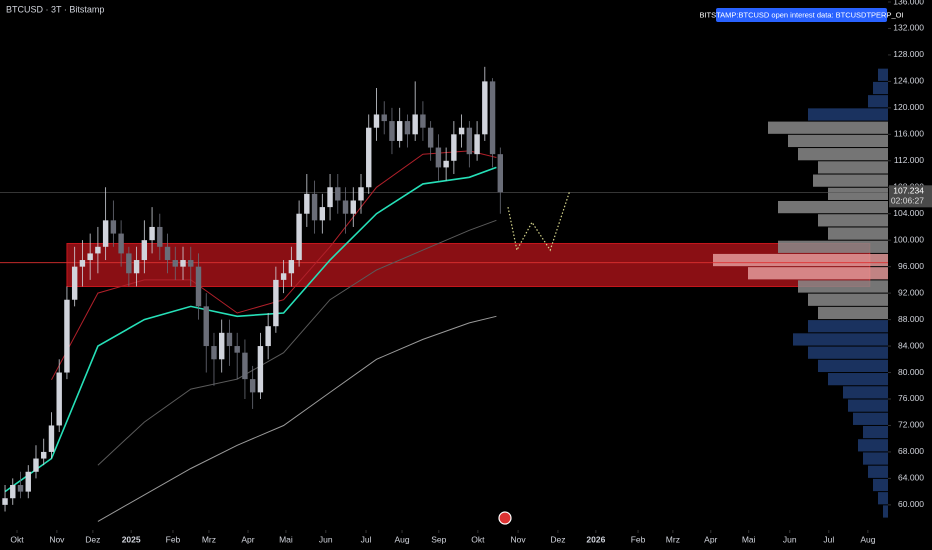 The image size is (932, 550). Describe the element at coordinates (55, 9) in the screenshot. I see `chart-title: BTCUSD · 3T · Bitstamp` at that location.